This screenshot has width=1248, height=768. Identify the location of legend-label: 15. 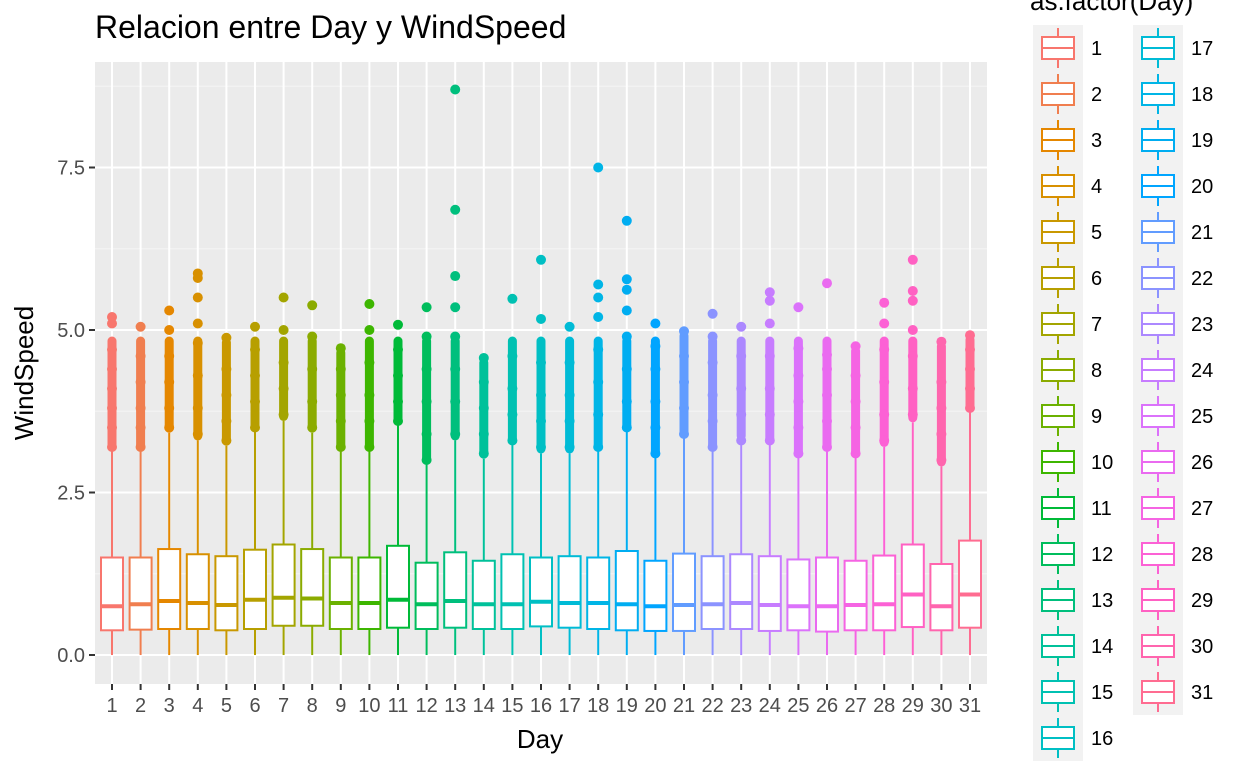
(1102, 693).